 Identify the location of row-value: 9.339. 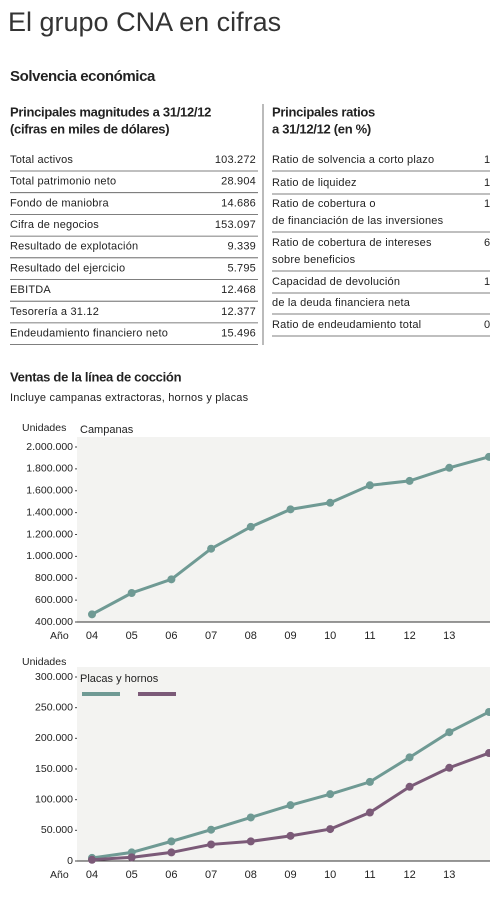
(241, 247).